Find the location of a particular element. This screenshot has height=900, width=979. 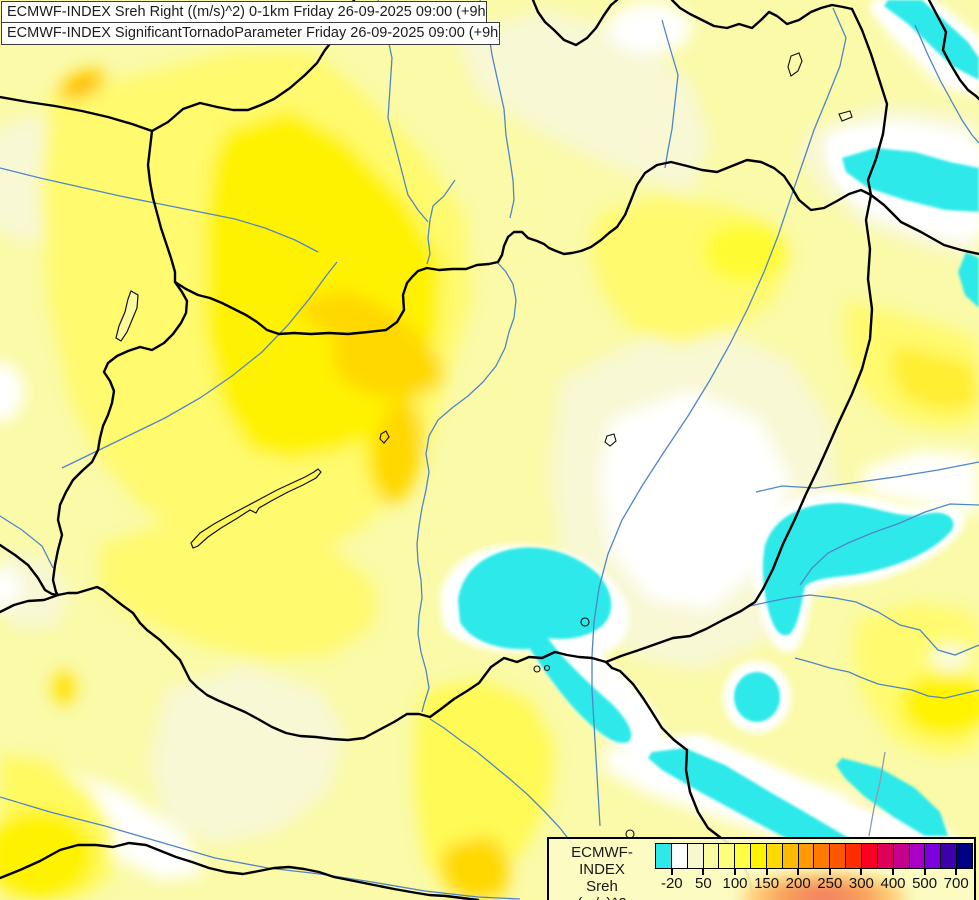

border-path-hungary-east is located at coordinates (739, 428).